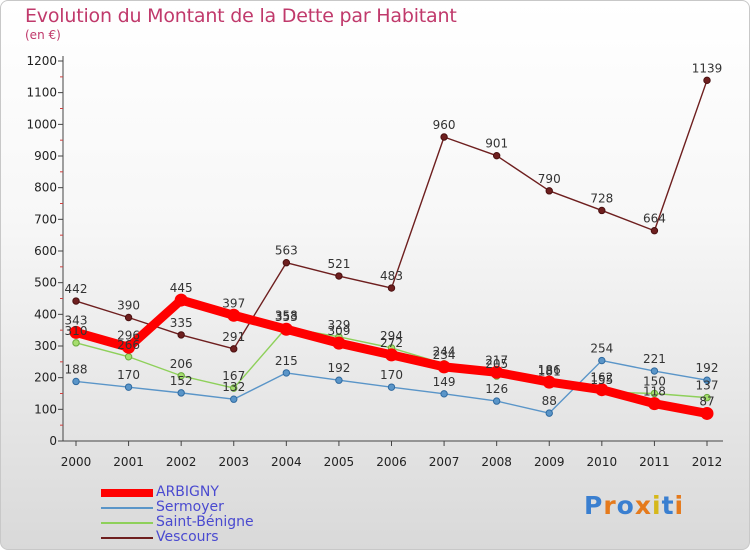 This screenshot has width=750, height=550. I want to click on legend-label-saint-benigne: Saint-Bénigne, so click(205, 522).